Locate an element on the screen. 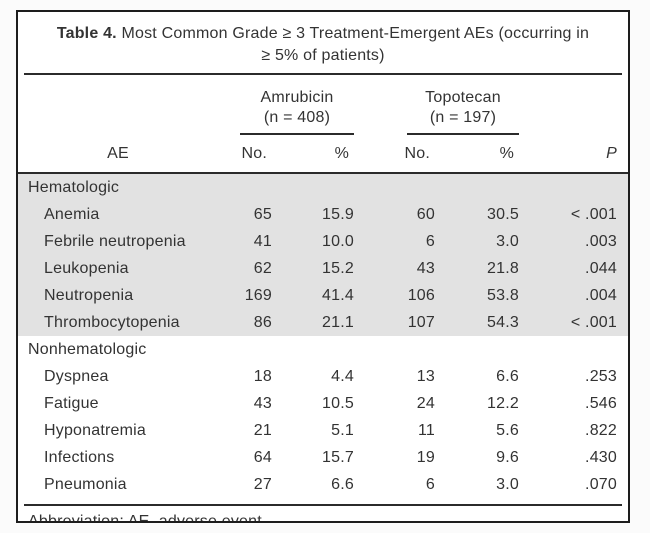 The width and height of the screenshot is (650, 533). column-header-amrubicin-pct: % is located at coordinates (318, 155).